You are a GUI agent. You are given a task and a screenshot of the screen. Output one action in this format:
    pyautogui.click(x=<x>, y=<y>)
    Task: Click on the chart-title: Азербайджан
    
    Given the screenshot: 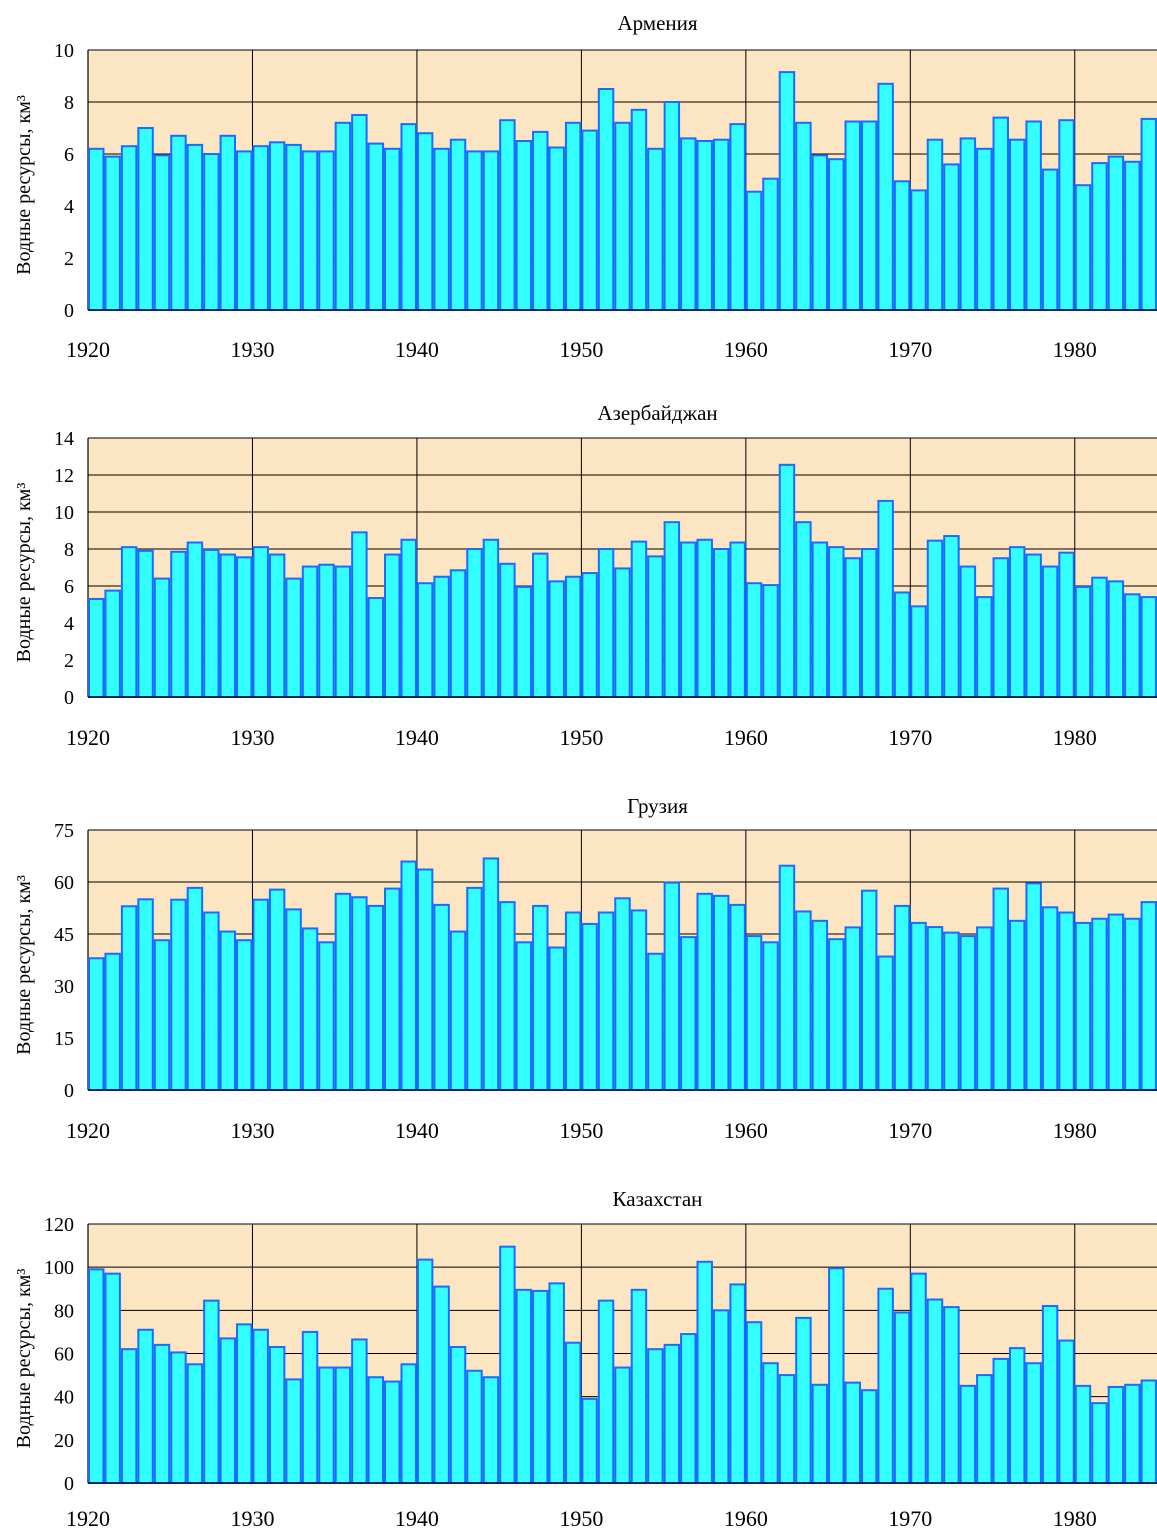 What is the action you would take?
    pyautogui.click(x=657, y=413)
    